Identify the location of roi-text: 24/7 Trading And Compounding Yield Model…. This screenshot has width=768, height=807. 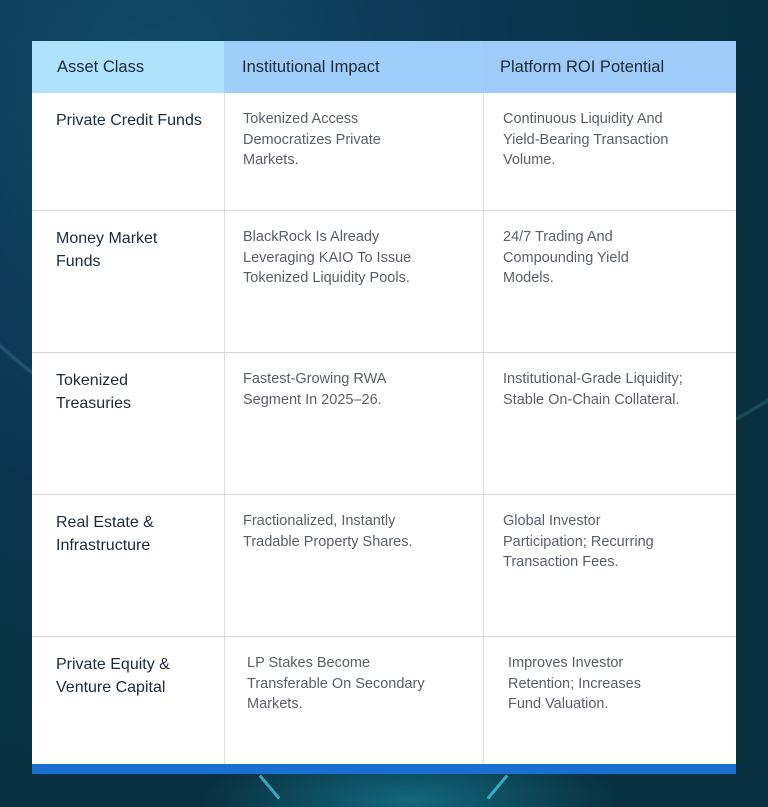
(566, 257).